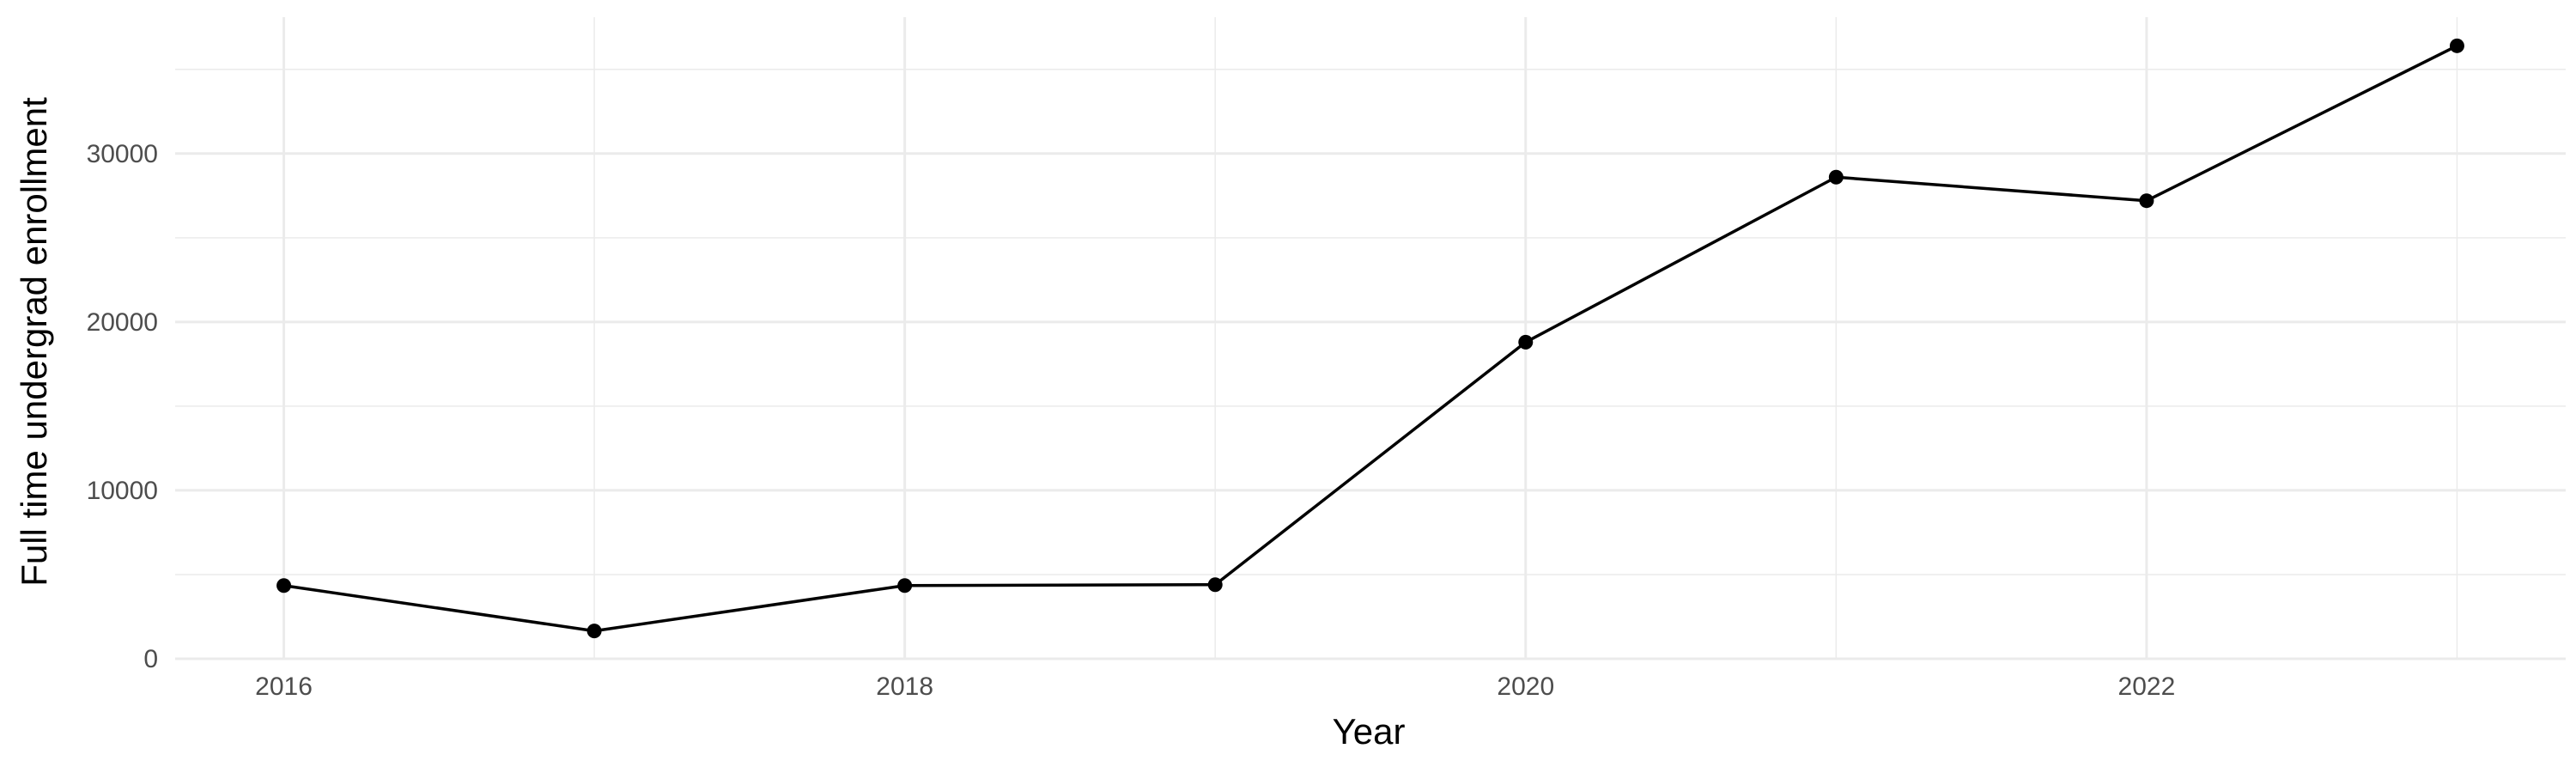 The height and width of the screenshot is (773, 2576). Describe the element at coordinates (2147, 687) in the screenshot. I see `x-tick-label: 2022` at that location.